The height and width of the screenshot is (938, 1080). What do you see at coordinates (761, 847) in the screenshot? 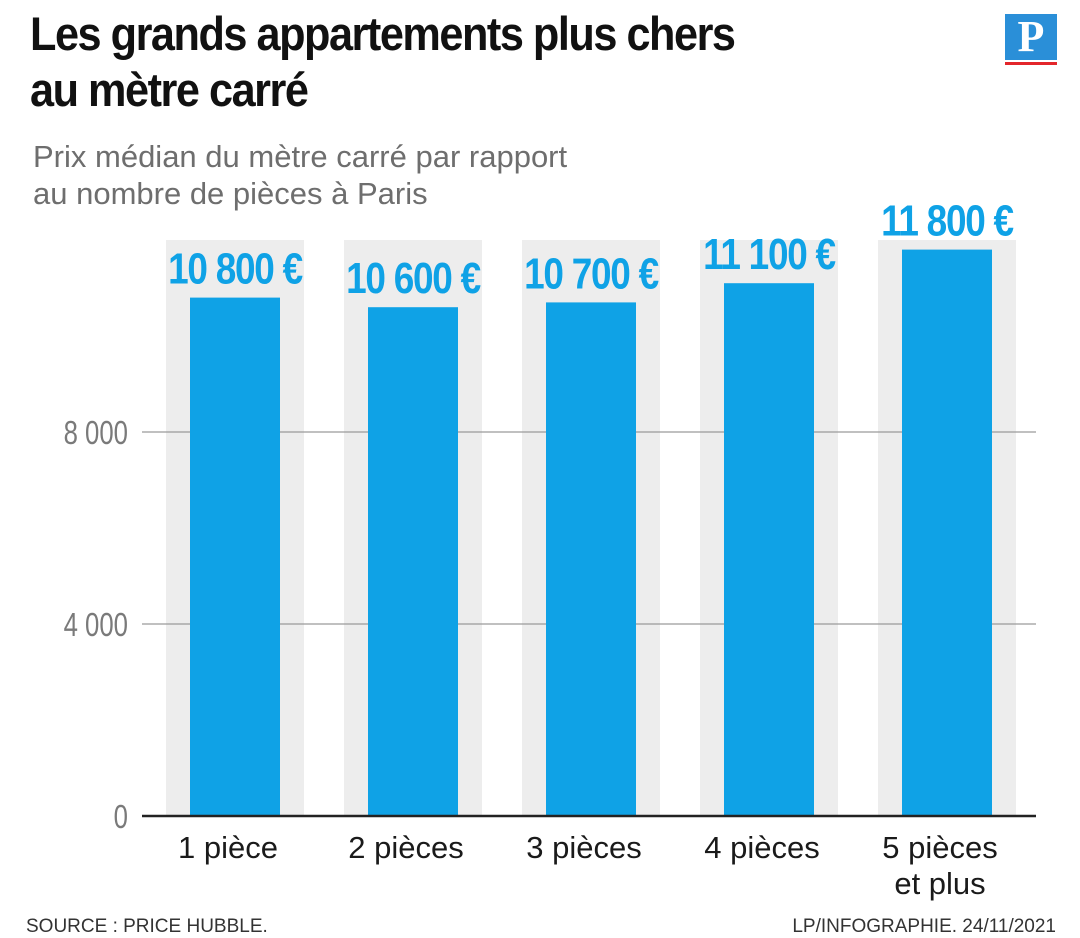
I see `x-tick-label: 4 pièces` at bounding box center [761, 847].